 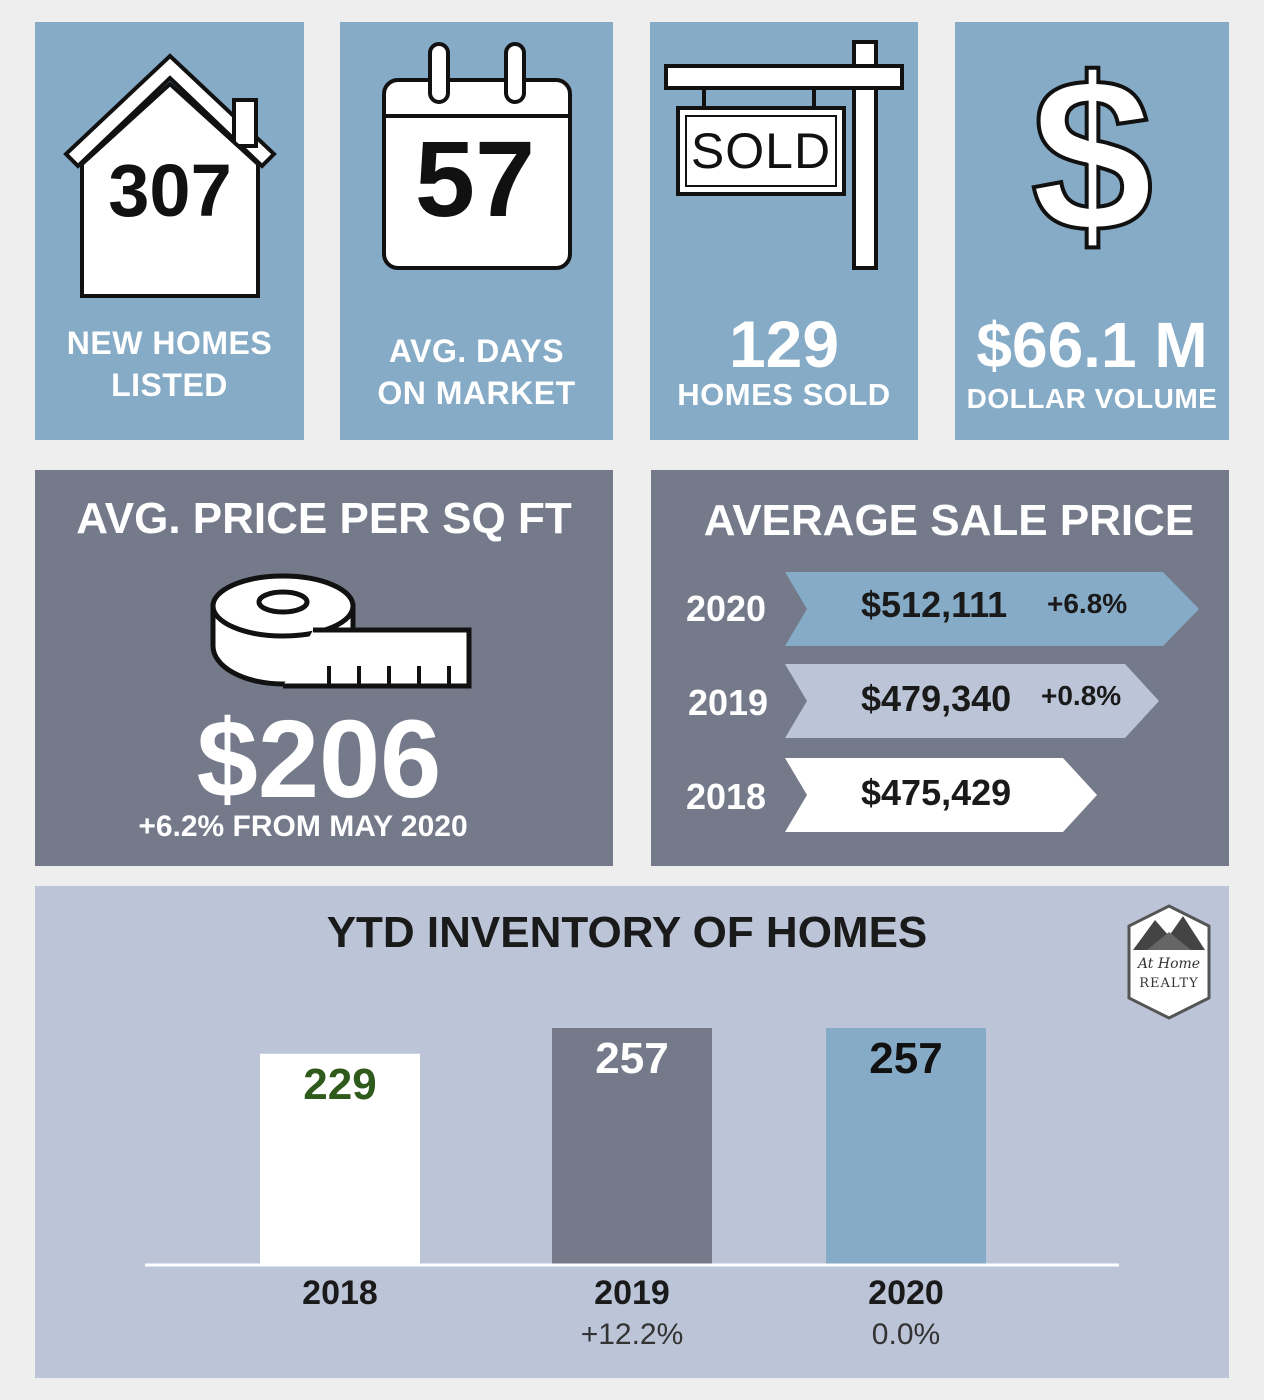 What do you see at coordinates (936, 792) in the screenshot?
I see `sale-price-value-2018: $475,429` at bounding box center [936, 792].